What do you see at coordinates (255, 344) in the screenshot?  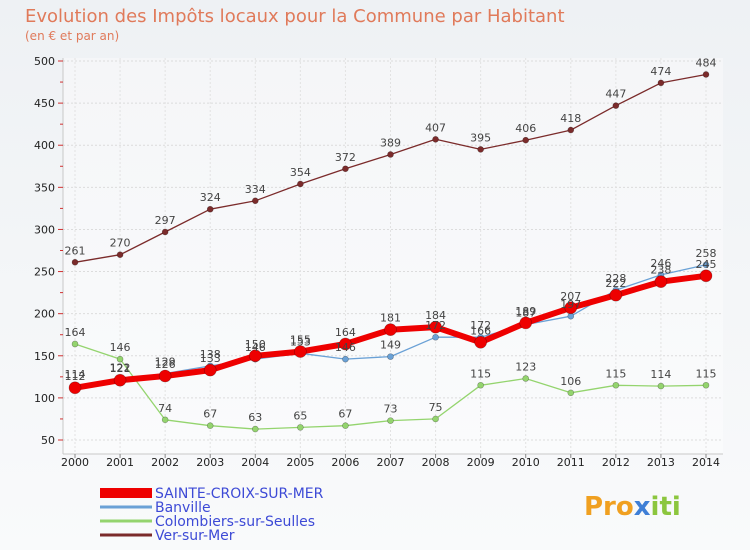 I see `data-label-sainte-croix-sur-mer: 150` at bounding box center [255, 344].